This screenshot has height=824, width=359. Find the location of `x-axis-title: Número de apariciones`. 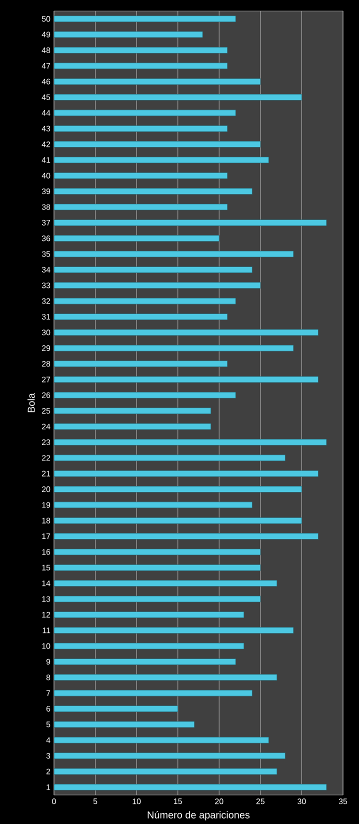

x-axis-title: Número de apariciones is located at coordinates (199, 815).